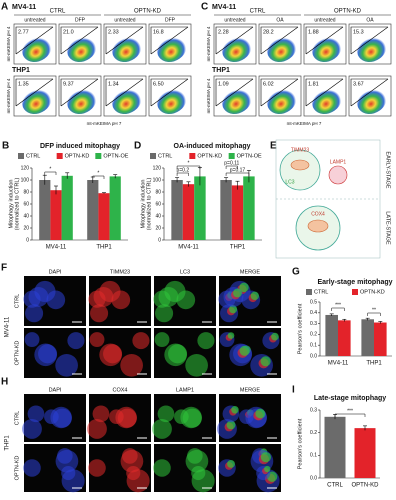  Describe the element at coordinates (80, 146) in the screenshot. I see `chart-title: DFP induced mitophagy` at that location.